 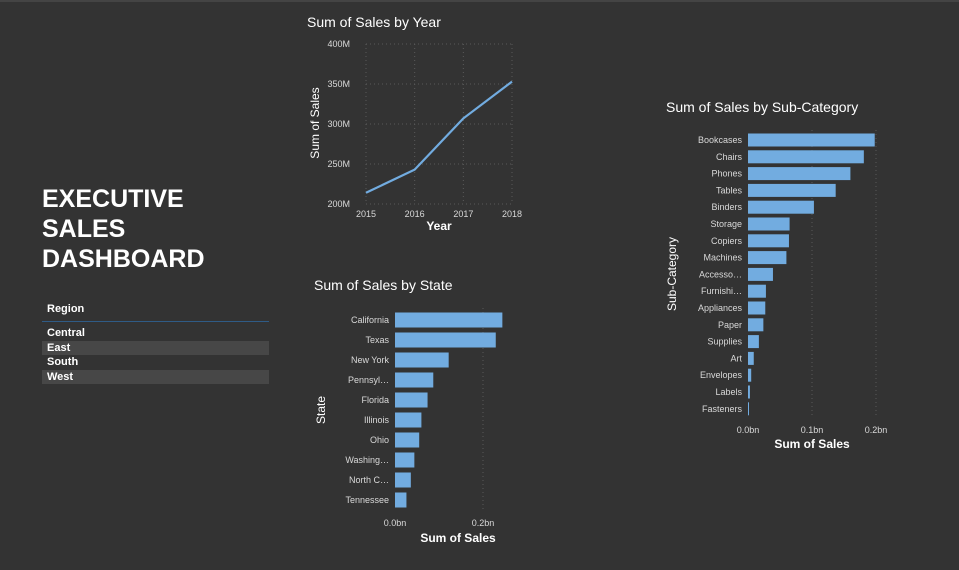 I want to click on y-axis-title-subcategory: Sub-Category, so click(x=672, y=274).